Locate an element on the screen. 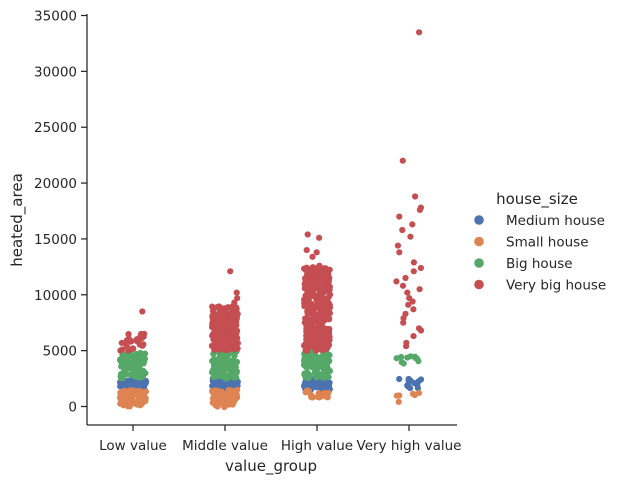 The height and width of the screenshot is (484, 621). legend-label: Big house is located at coordinates (539, 264).